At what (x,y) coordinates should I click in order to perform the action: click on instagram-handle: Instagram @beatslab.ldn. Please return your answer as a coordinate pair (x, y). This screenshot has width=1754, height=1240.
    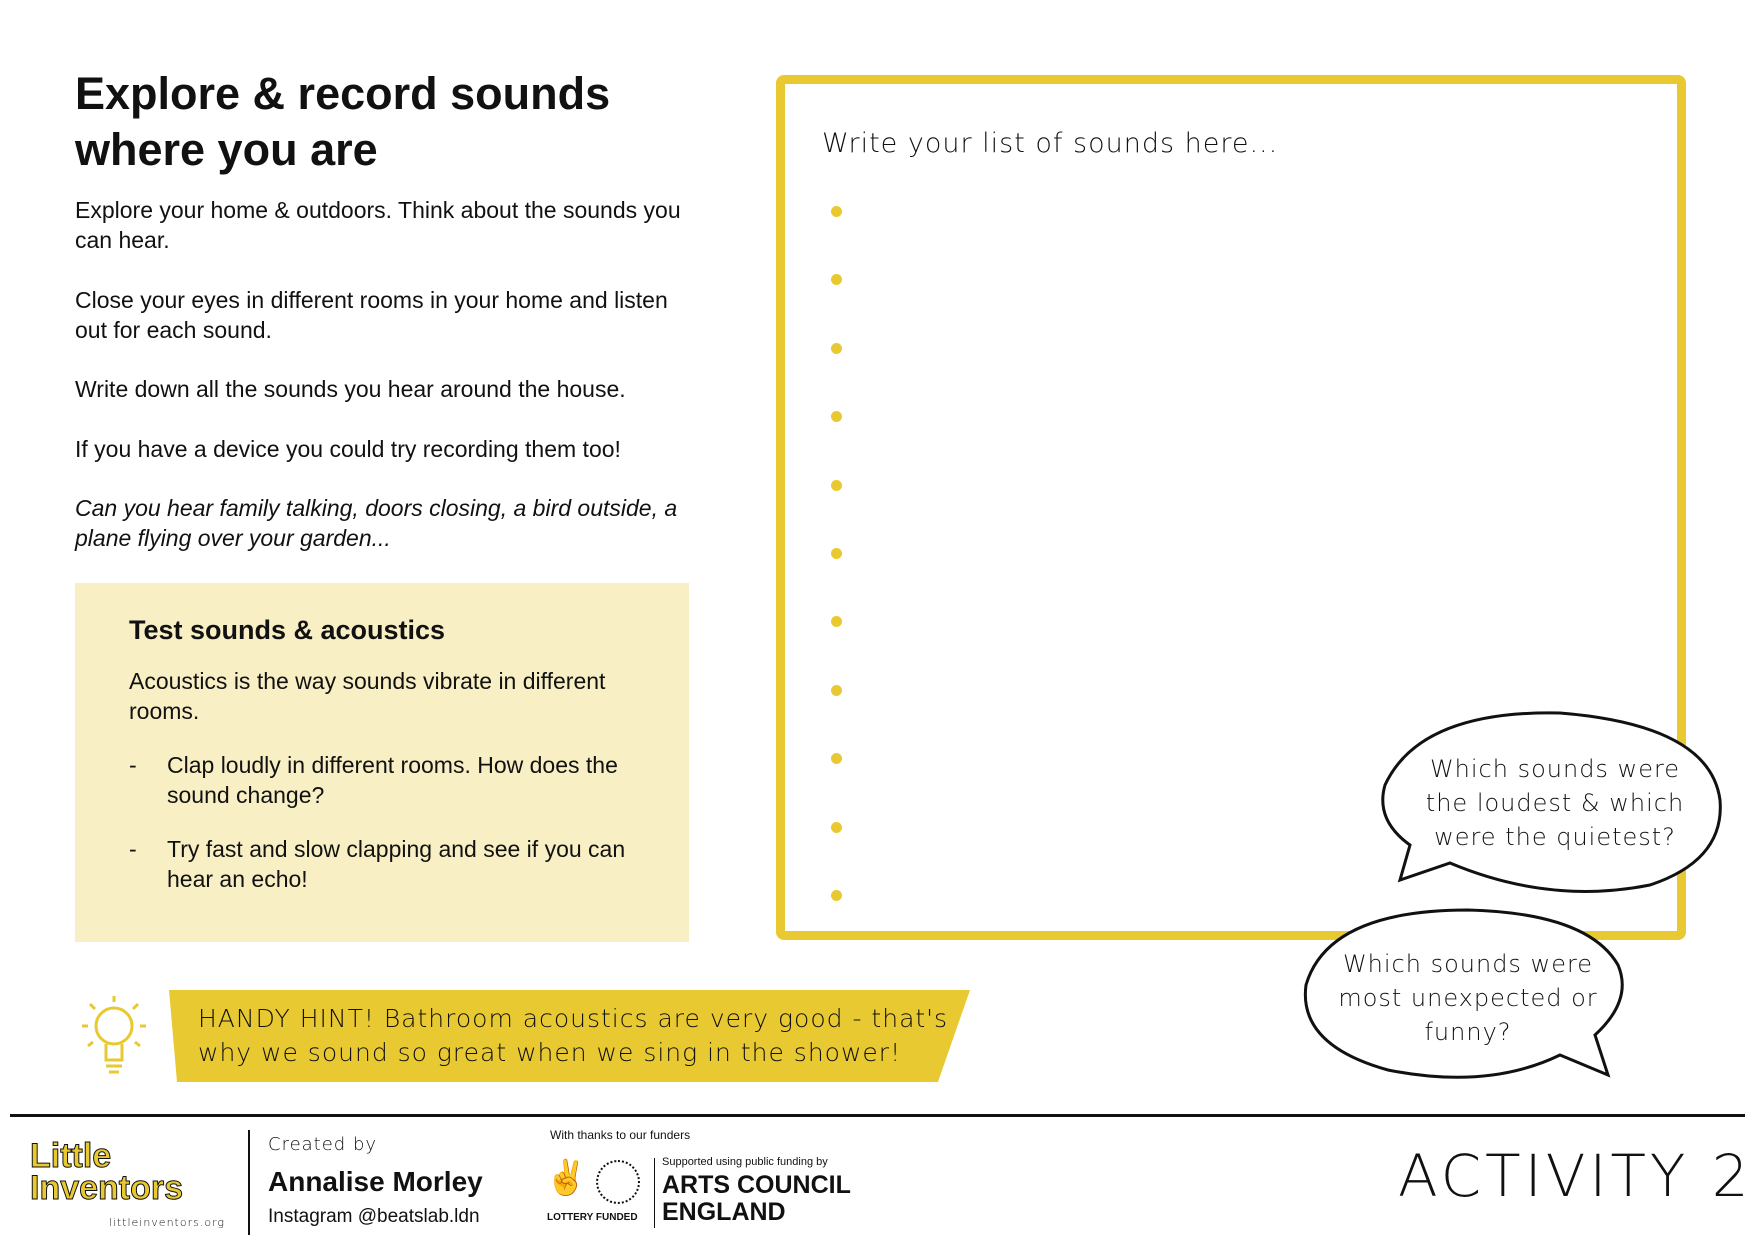
    Looking at the image, I should click on (374, 1216).